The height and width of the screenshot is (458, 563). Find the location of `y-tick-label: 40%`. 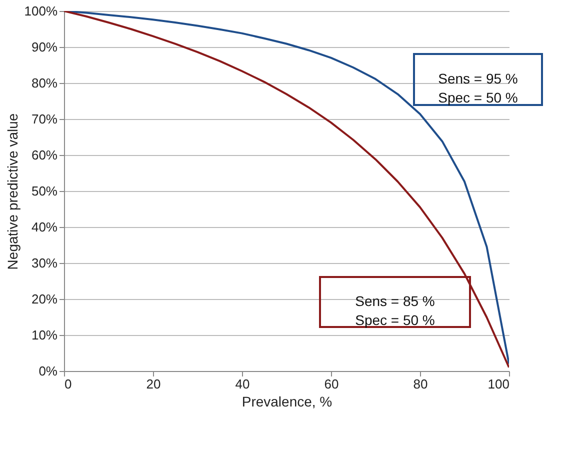

y-tick-label: 40% is located at coordinates (44, 227).